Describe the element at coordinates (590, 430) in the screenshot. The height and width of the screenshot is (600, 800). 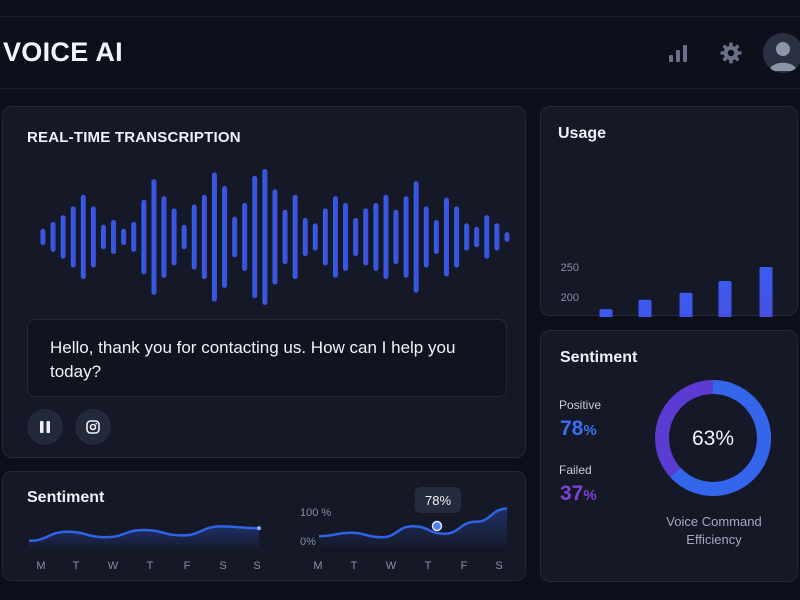
I see `positive-unit: %` at that location.